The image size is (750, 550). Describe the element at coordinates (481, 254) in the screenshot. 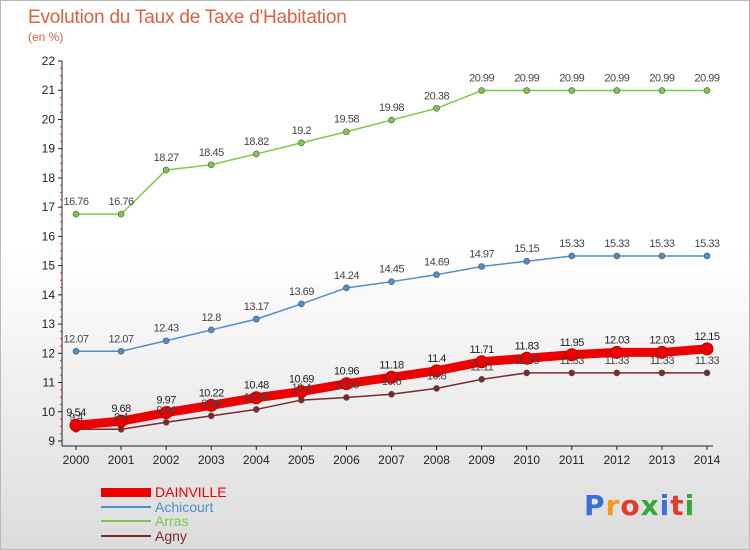

I see `data-label: 14.97` at that location.